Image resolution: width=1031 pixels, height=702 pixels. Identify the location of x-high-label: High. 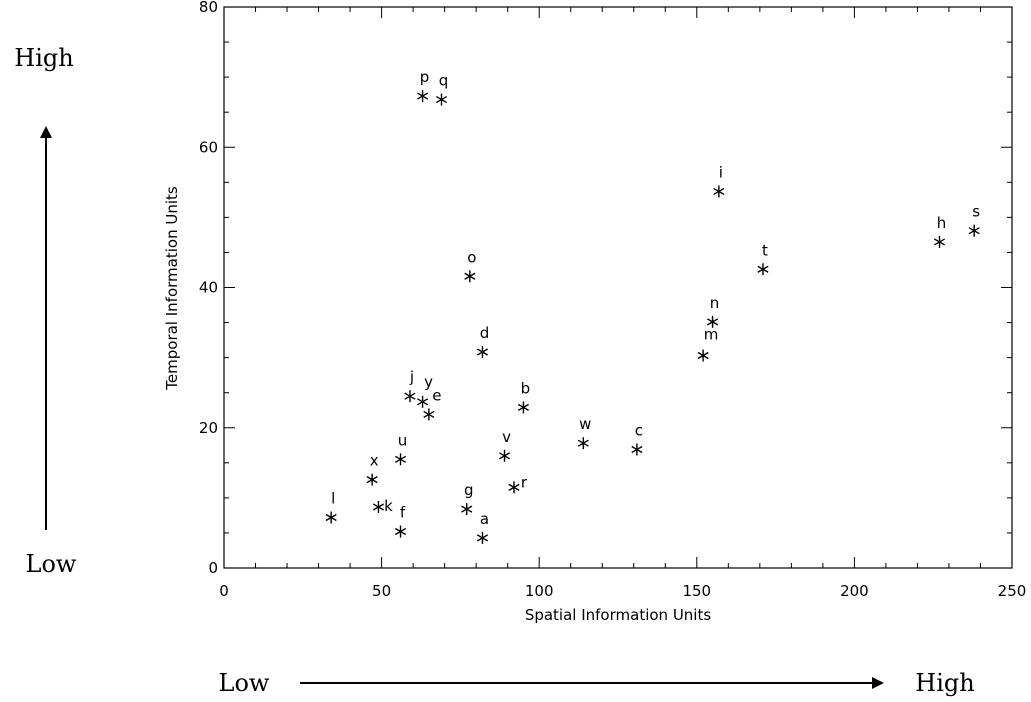
(944, 683).